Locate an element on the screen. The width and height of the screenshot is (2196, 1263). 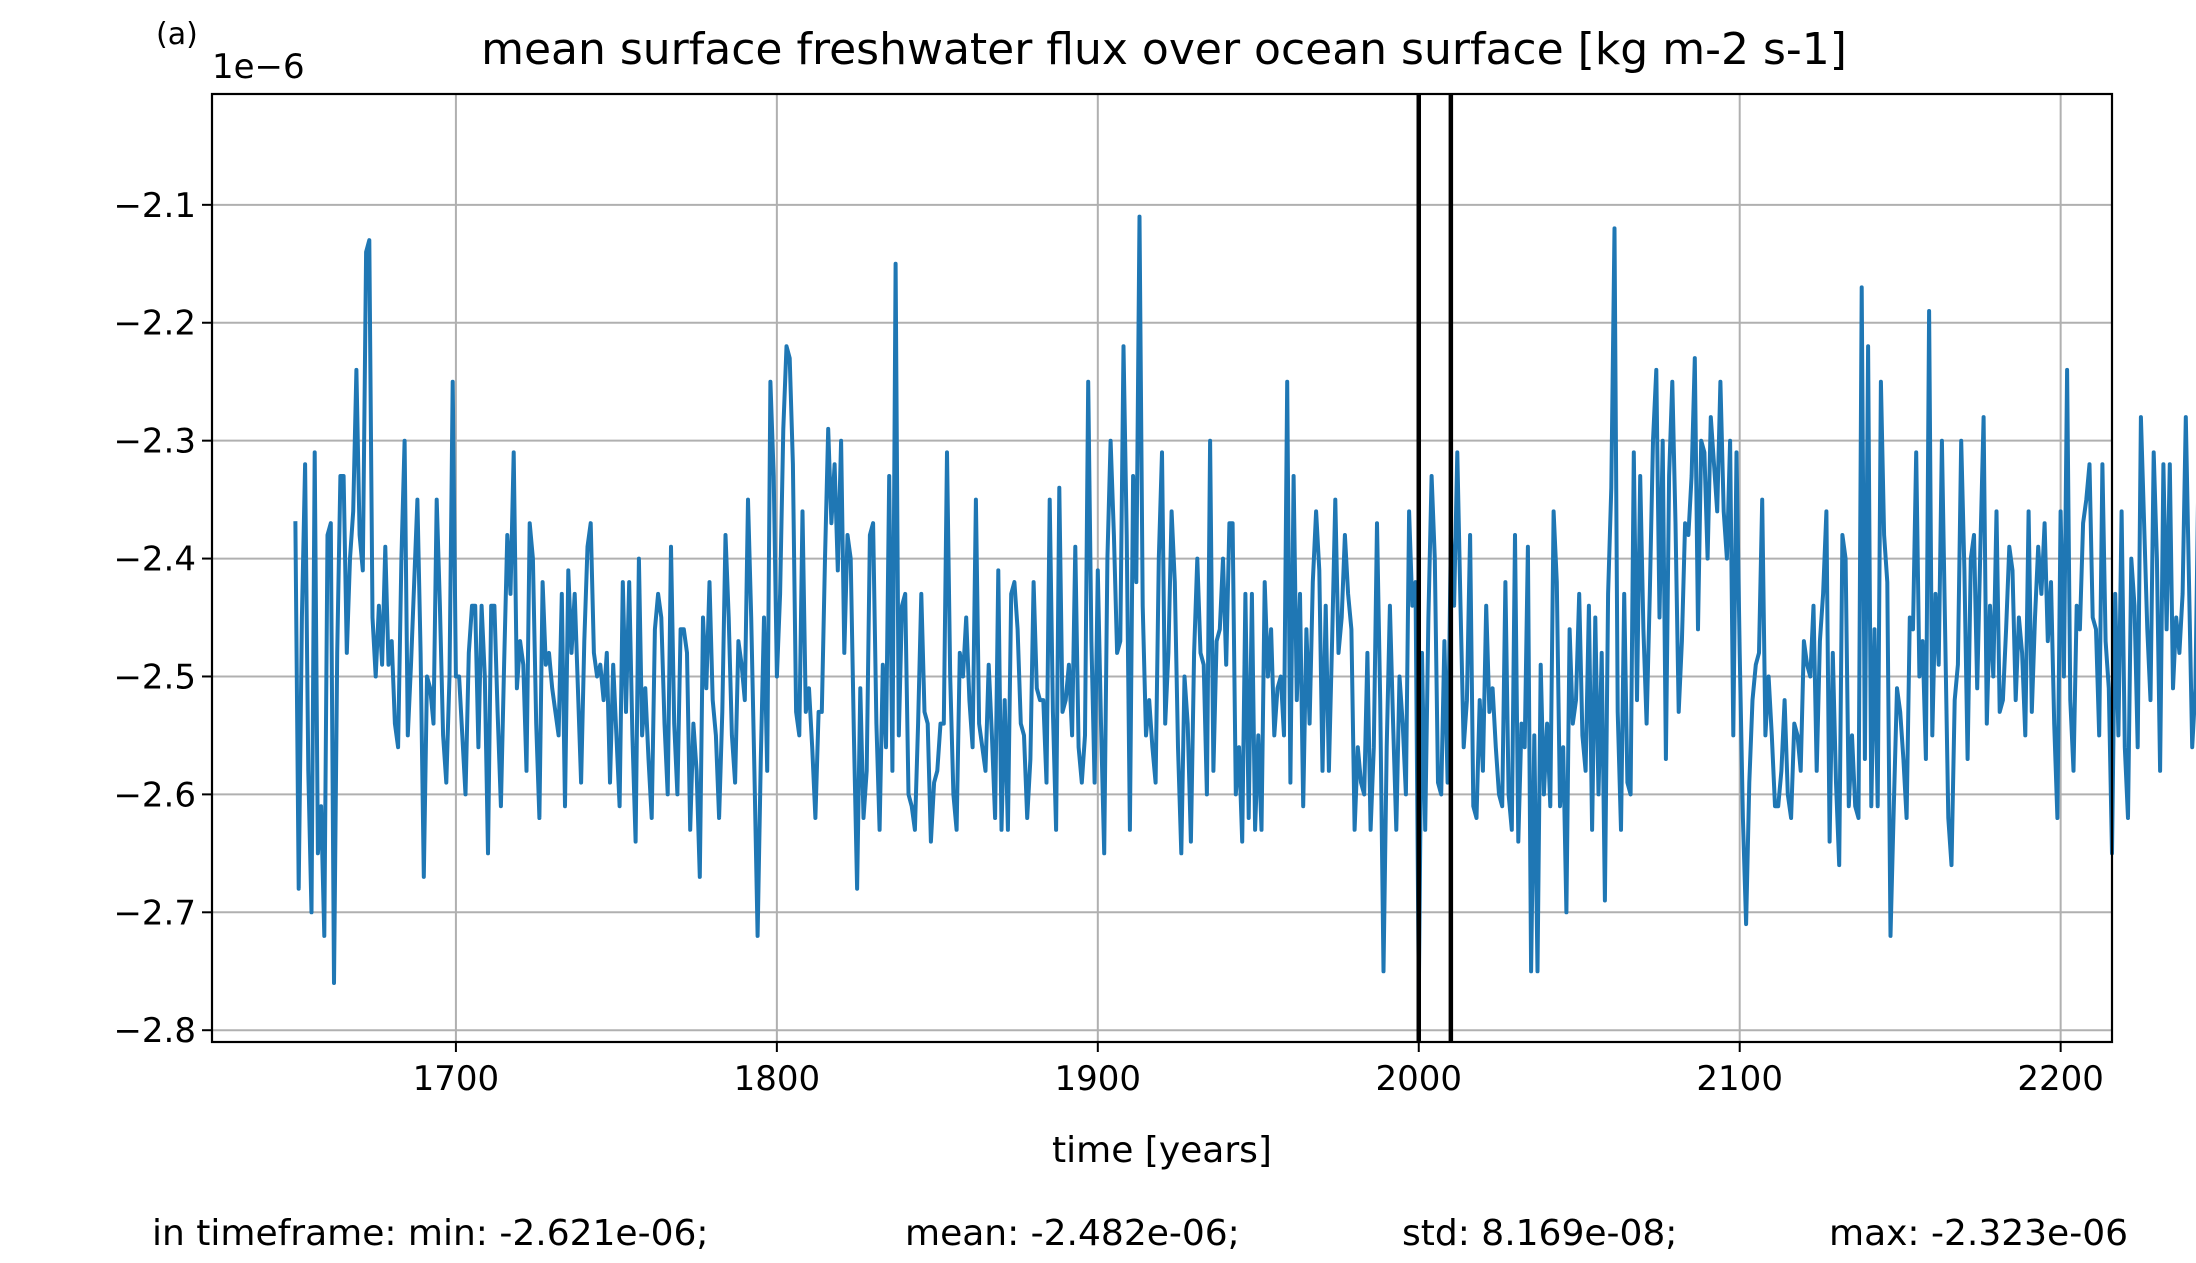
stat-std: std: 8.169e-08; is located at coordinates (1539, 1233).